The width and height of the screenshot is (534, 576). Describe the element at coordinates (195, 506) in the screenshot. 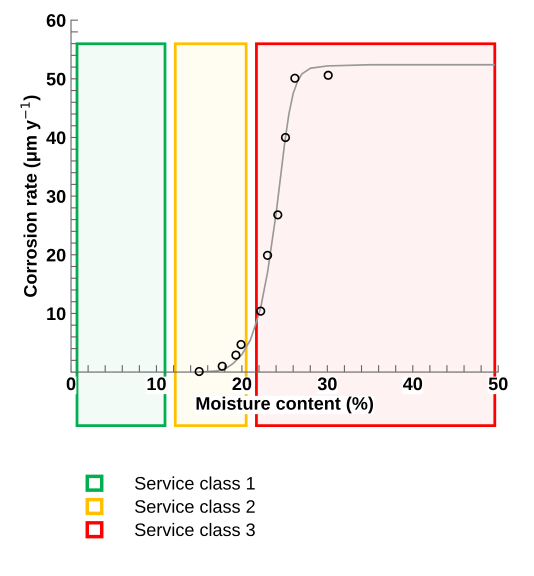

I see `legend-label: Service class 2` at that location.